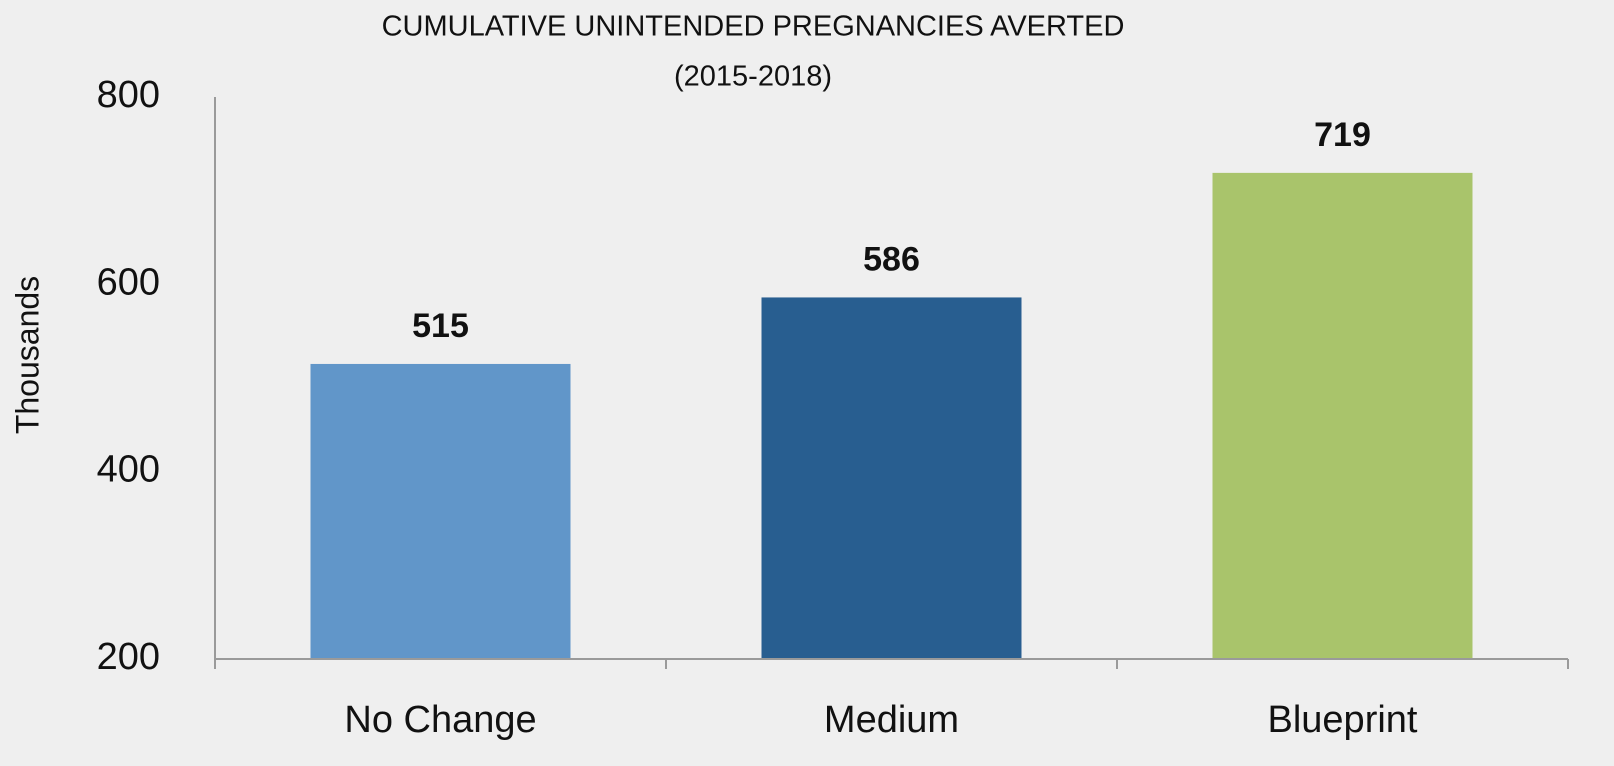  I want to click on y-tick-label: 400, so click(128, 470).